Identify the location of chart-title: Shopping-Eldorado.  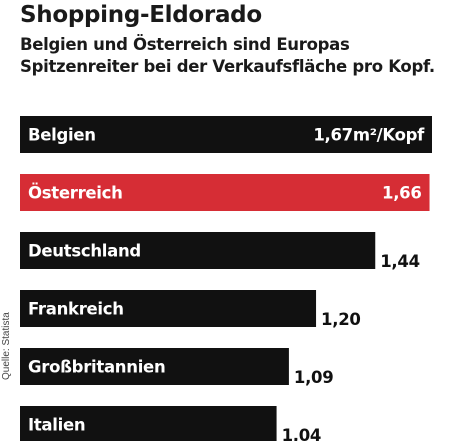
(141, 15).